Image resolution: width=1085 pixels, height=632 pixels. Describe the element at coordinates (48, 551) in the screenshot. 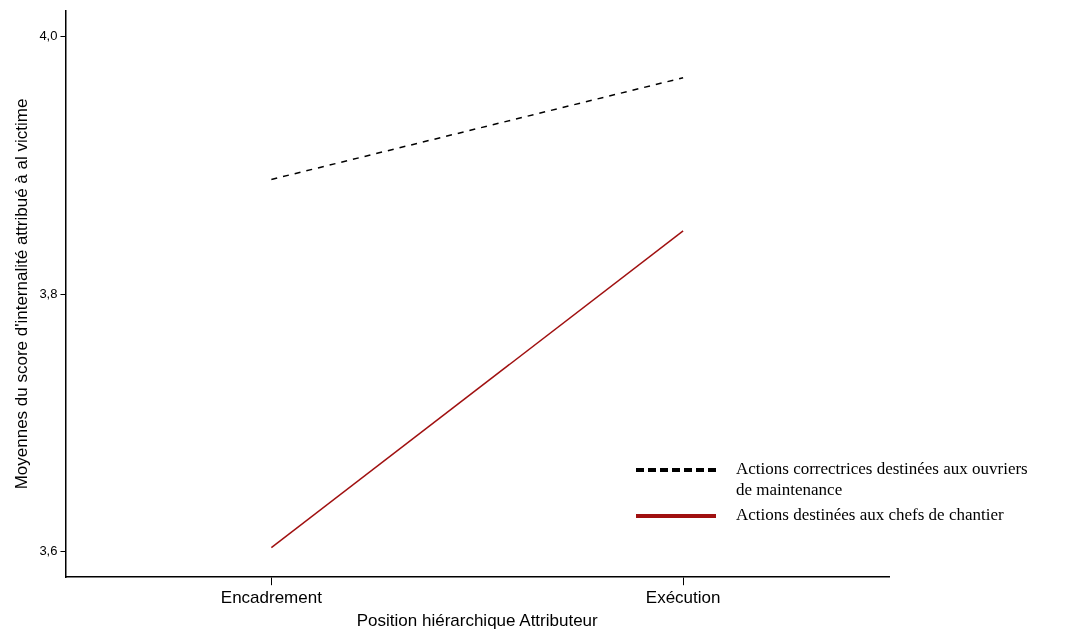

I see `y-tick-label: 3,6` at that location.